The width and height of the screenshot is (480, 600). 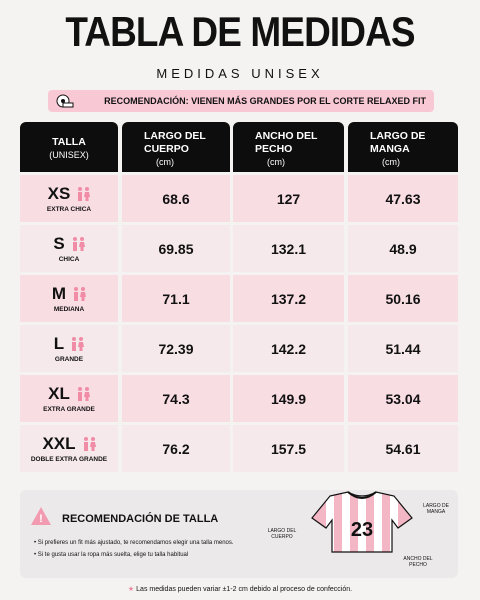 I want to click on size-code: M, so click(x=59, y=293).